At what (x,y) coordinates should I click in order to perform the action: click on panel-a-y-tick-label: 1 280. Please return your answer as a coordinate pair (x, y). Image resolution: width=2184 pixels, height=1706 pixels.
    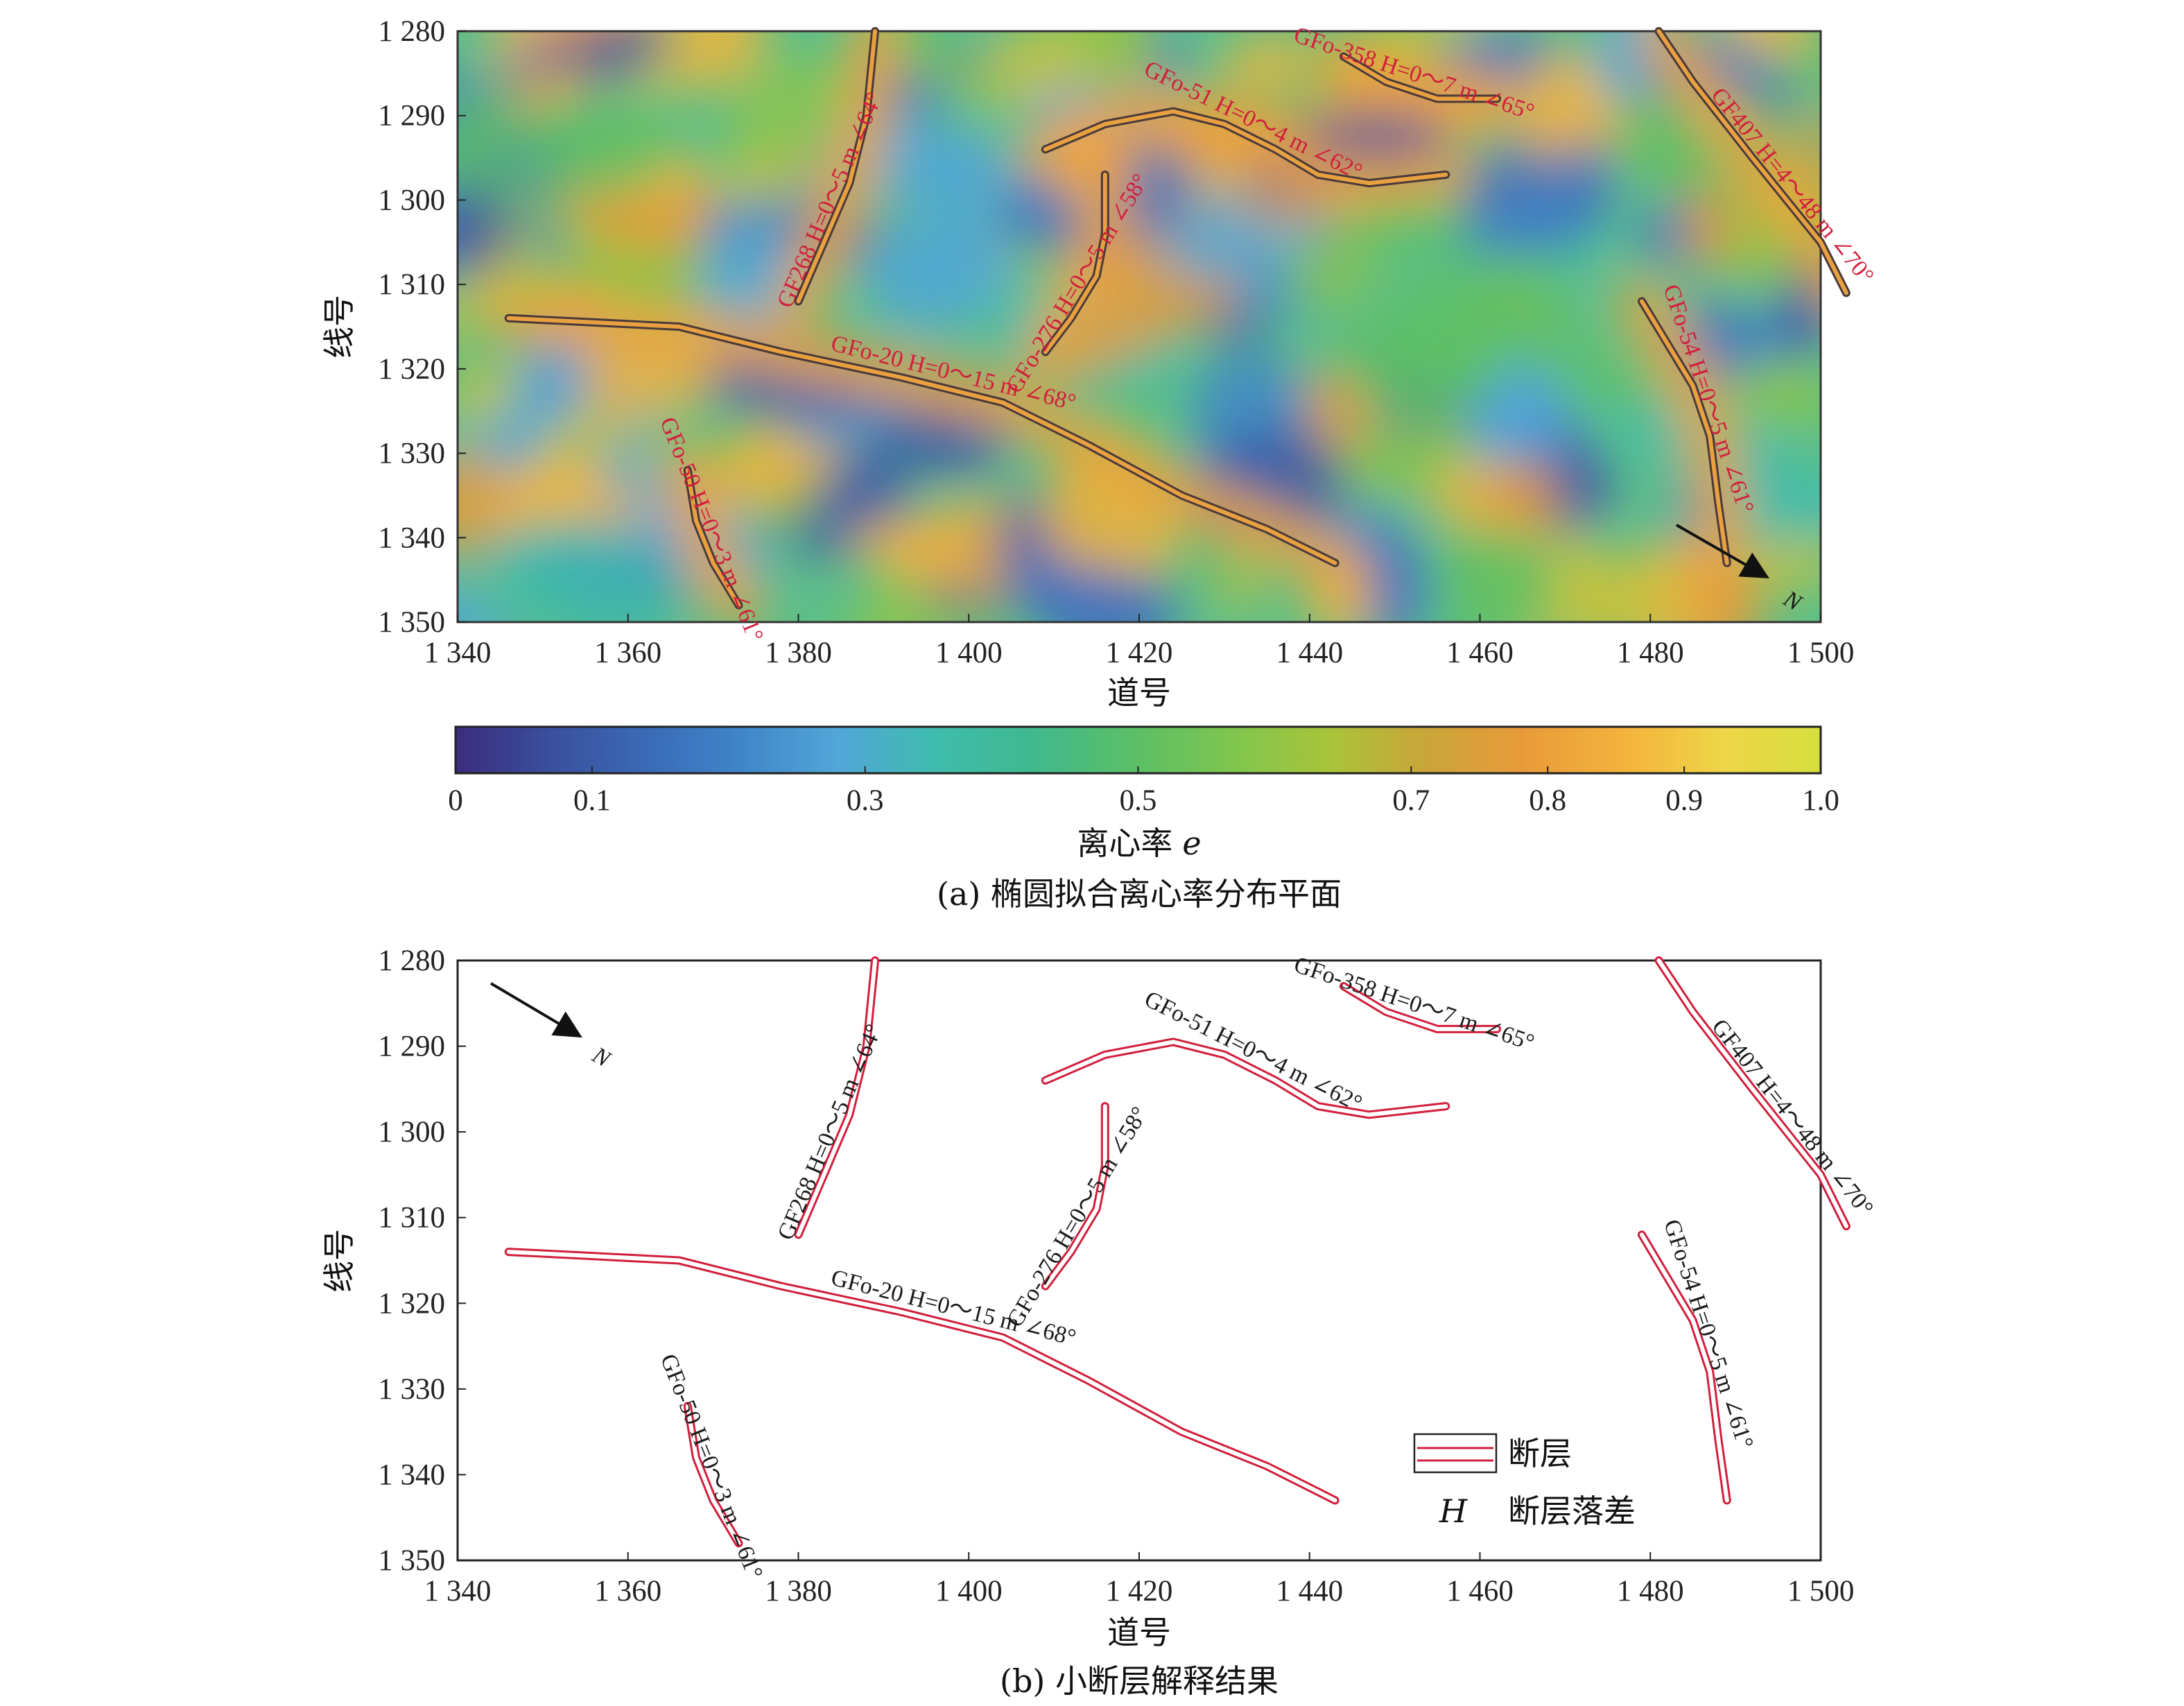
    Looking at the image, I should click on (411, 32).